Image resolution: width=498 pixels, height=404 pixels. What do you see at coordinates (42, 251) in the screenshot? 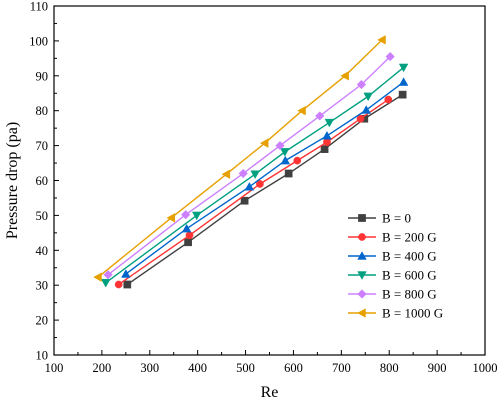
I see `y-tick-label: 40` at bounding box center [42, 251].